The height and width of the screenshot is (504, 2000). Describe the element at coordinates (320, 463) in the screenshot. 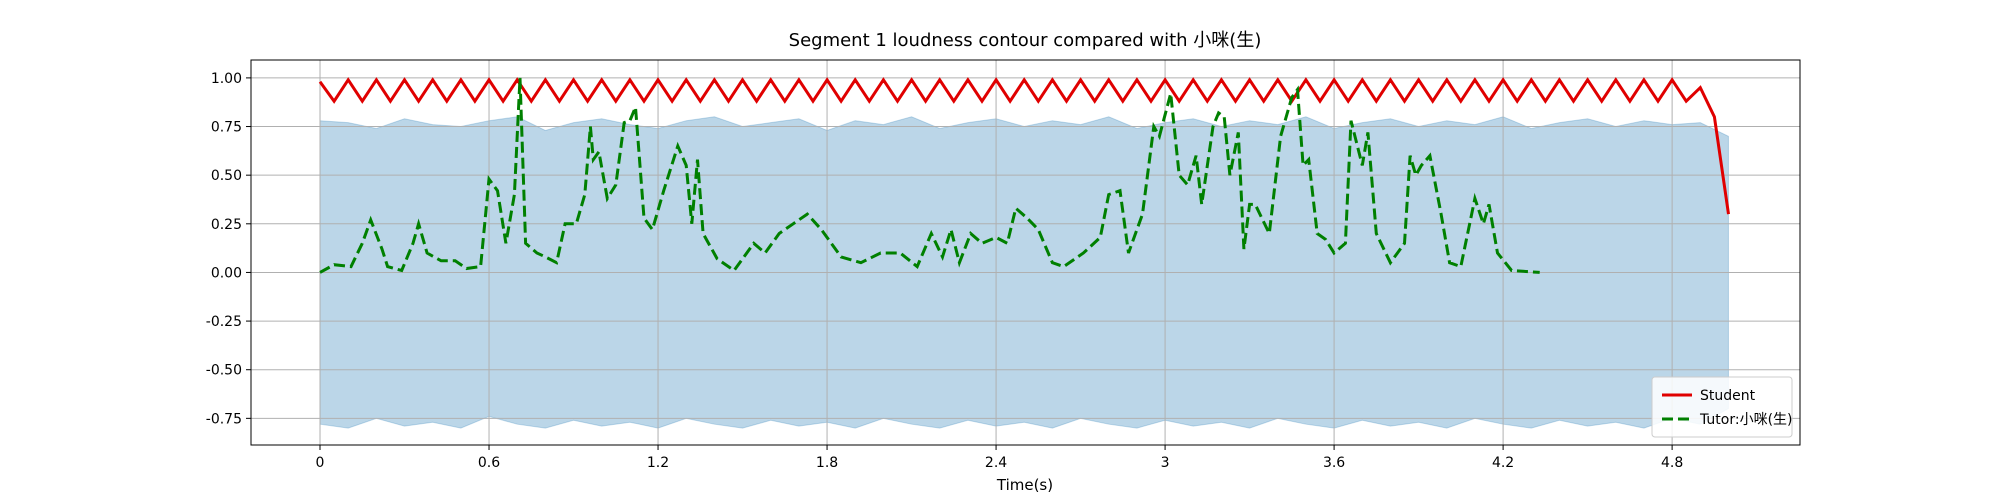

I see `x-tick-label: 0` at that location.